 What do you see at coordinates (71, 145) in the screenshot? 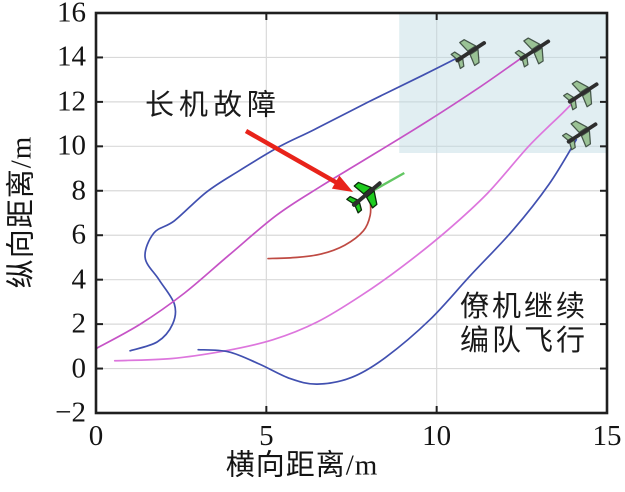
I see `y-tick-label: 10` at bounding box center [71, 145].